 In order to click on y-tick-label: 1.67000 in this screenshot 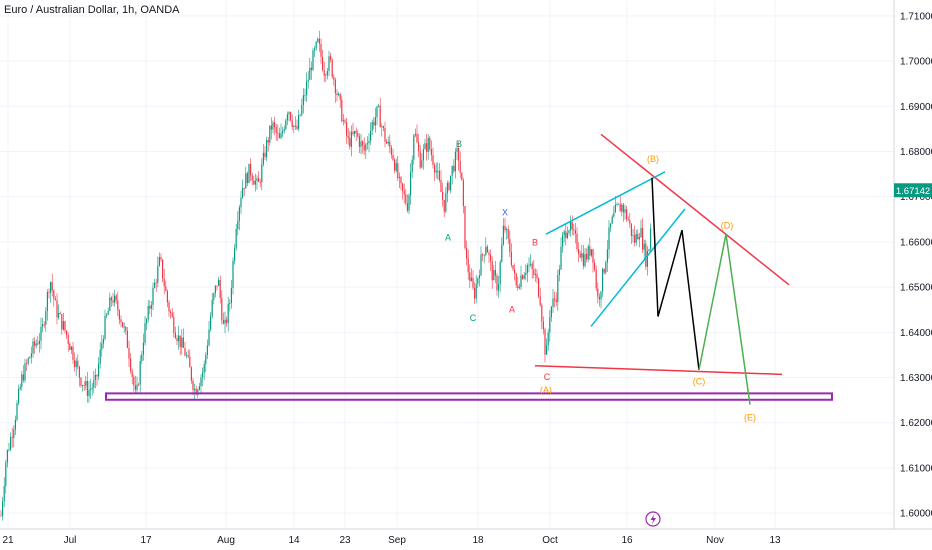, I will do `click(916, 197)`.